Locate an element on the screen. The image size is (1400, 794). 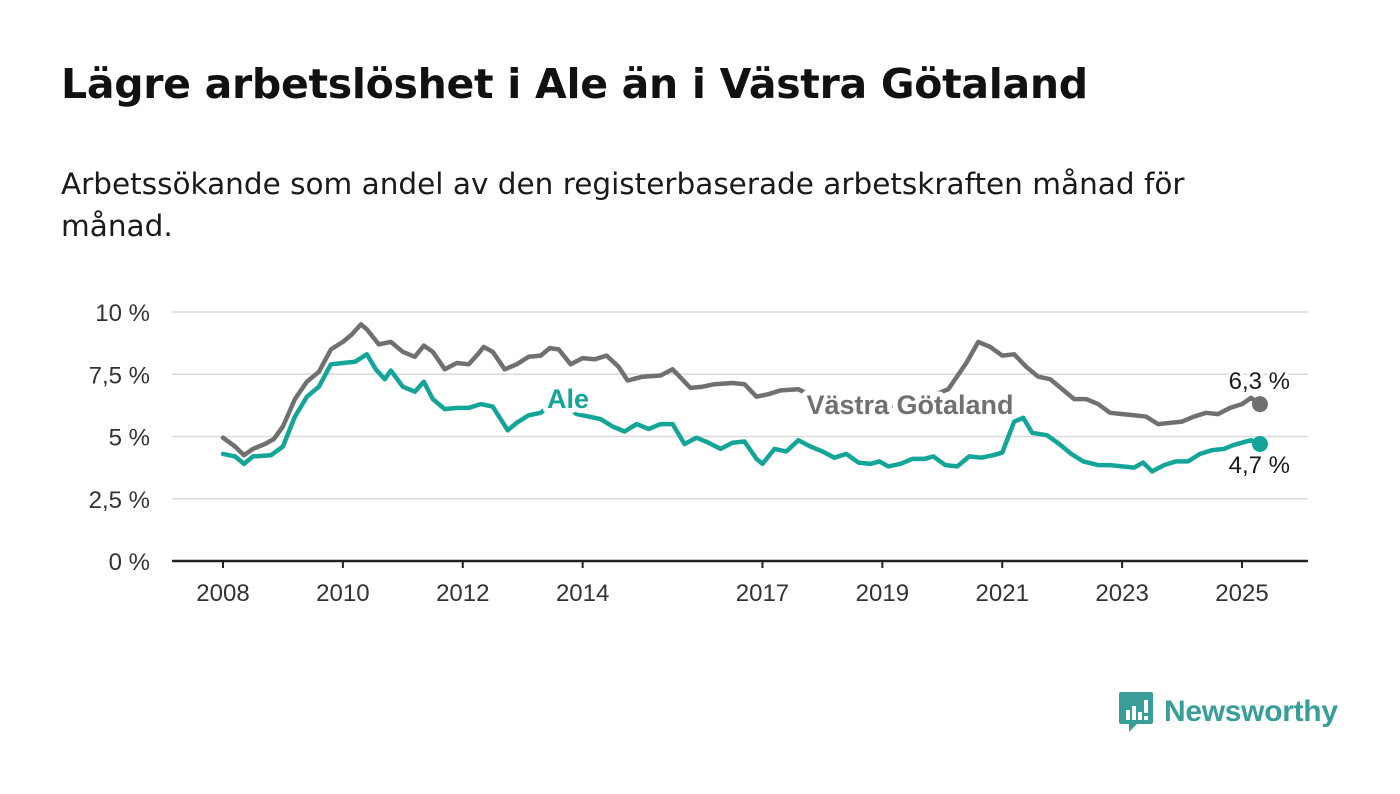
brand-name: Newsworthy is located at coordinates (1251, 711).